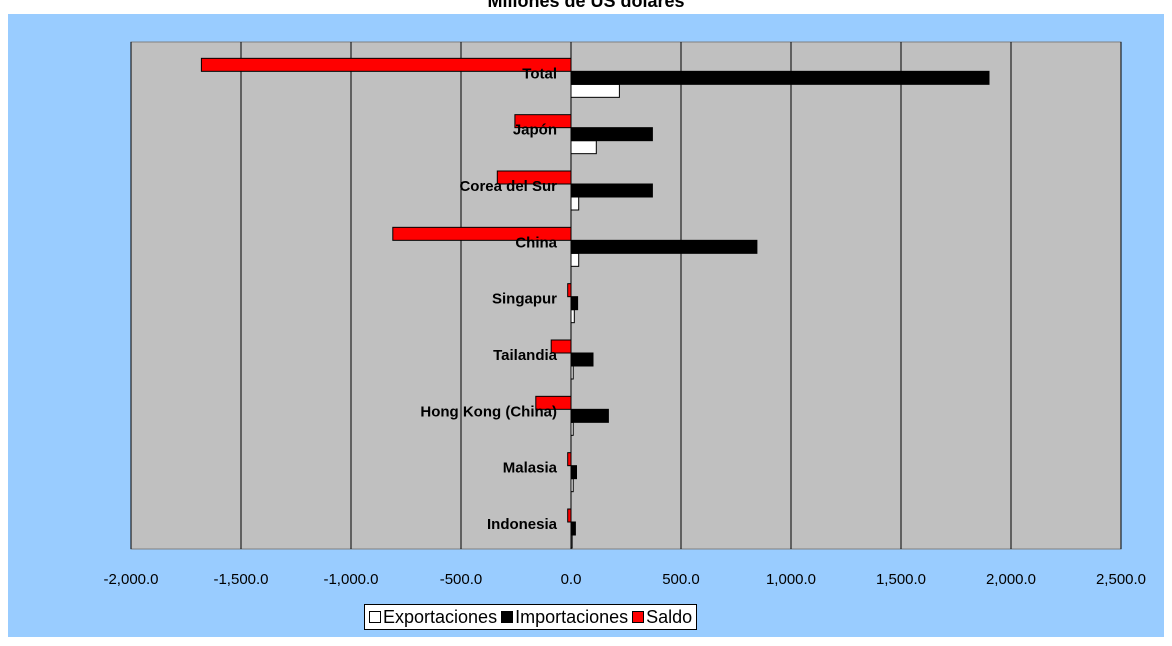 Image resolution: width=1172 pixels, height=646 pixels. What do you see at coordinates (583, 147) in the screenshot?
I see `bar-exportaciones-japon` at bounding box center [583, 147].